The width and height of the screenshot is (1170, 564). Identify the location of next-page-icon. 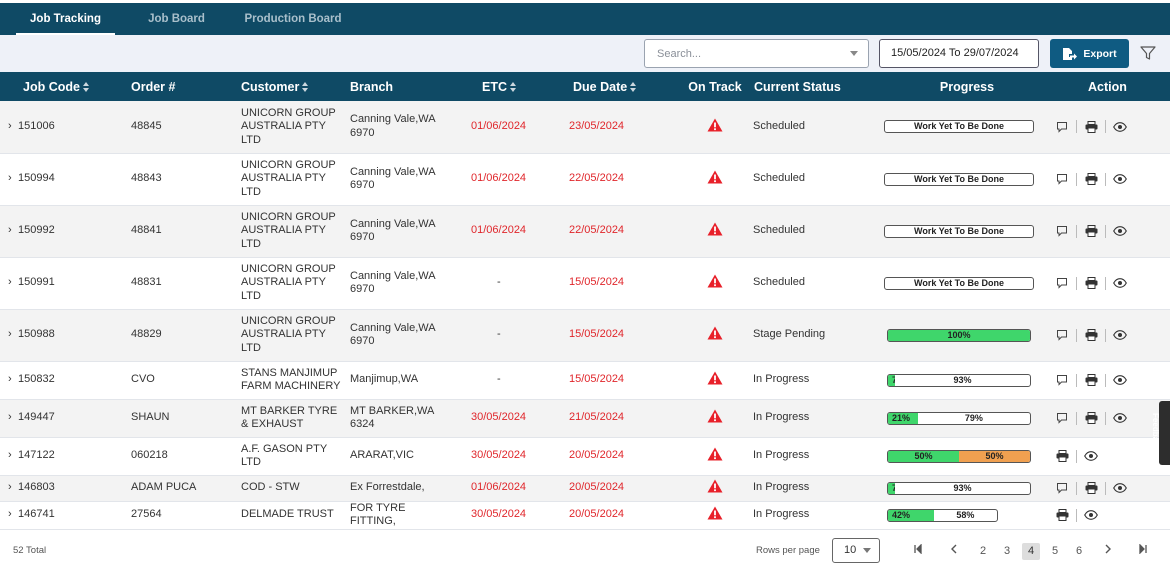
(1108, 551).